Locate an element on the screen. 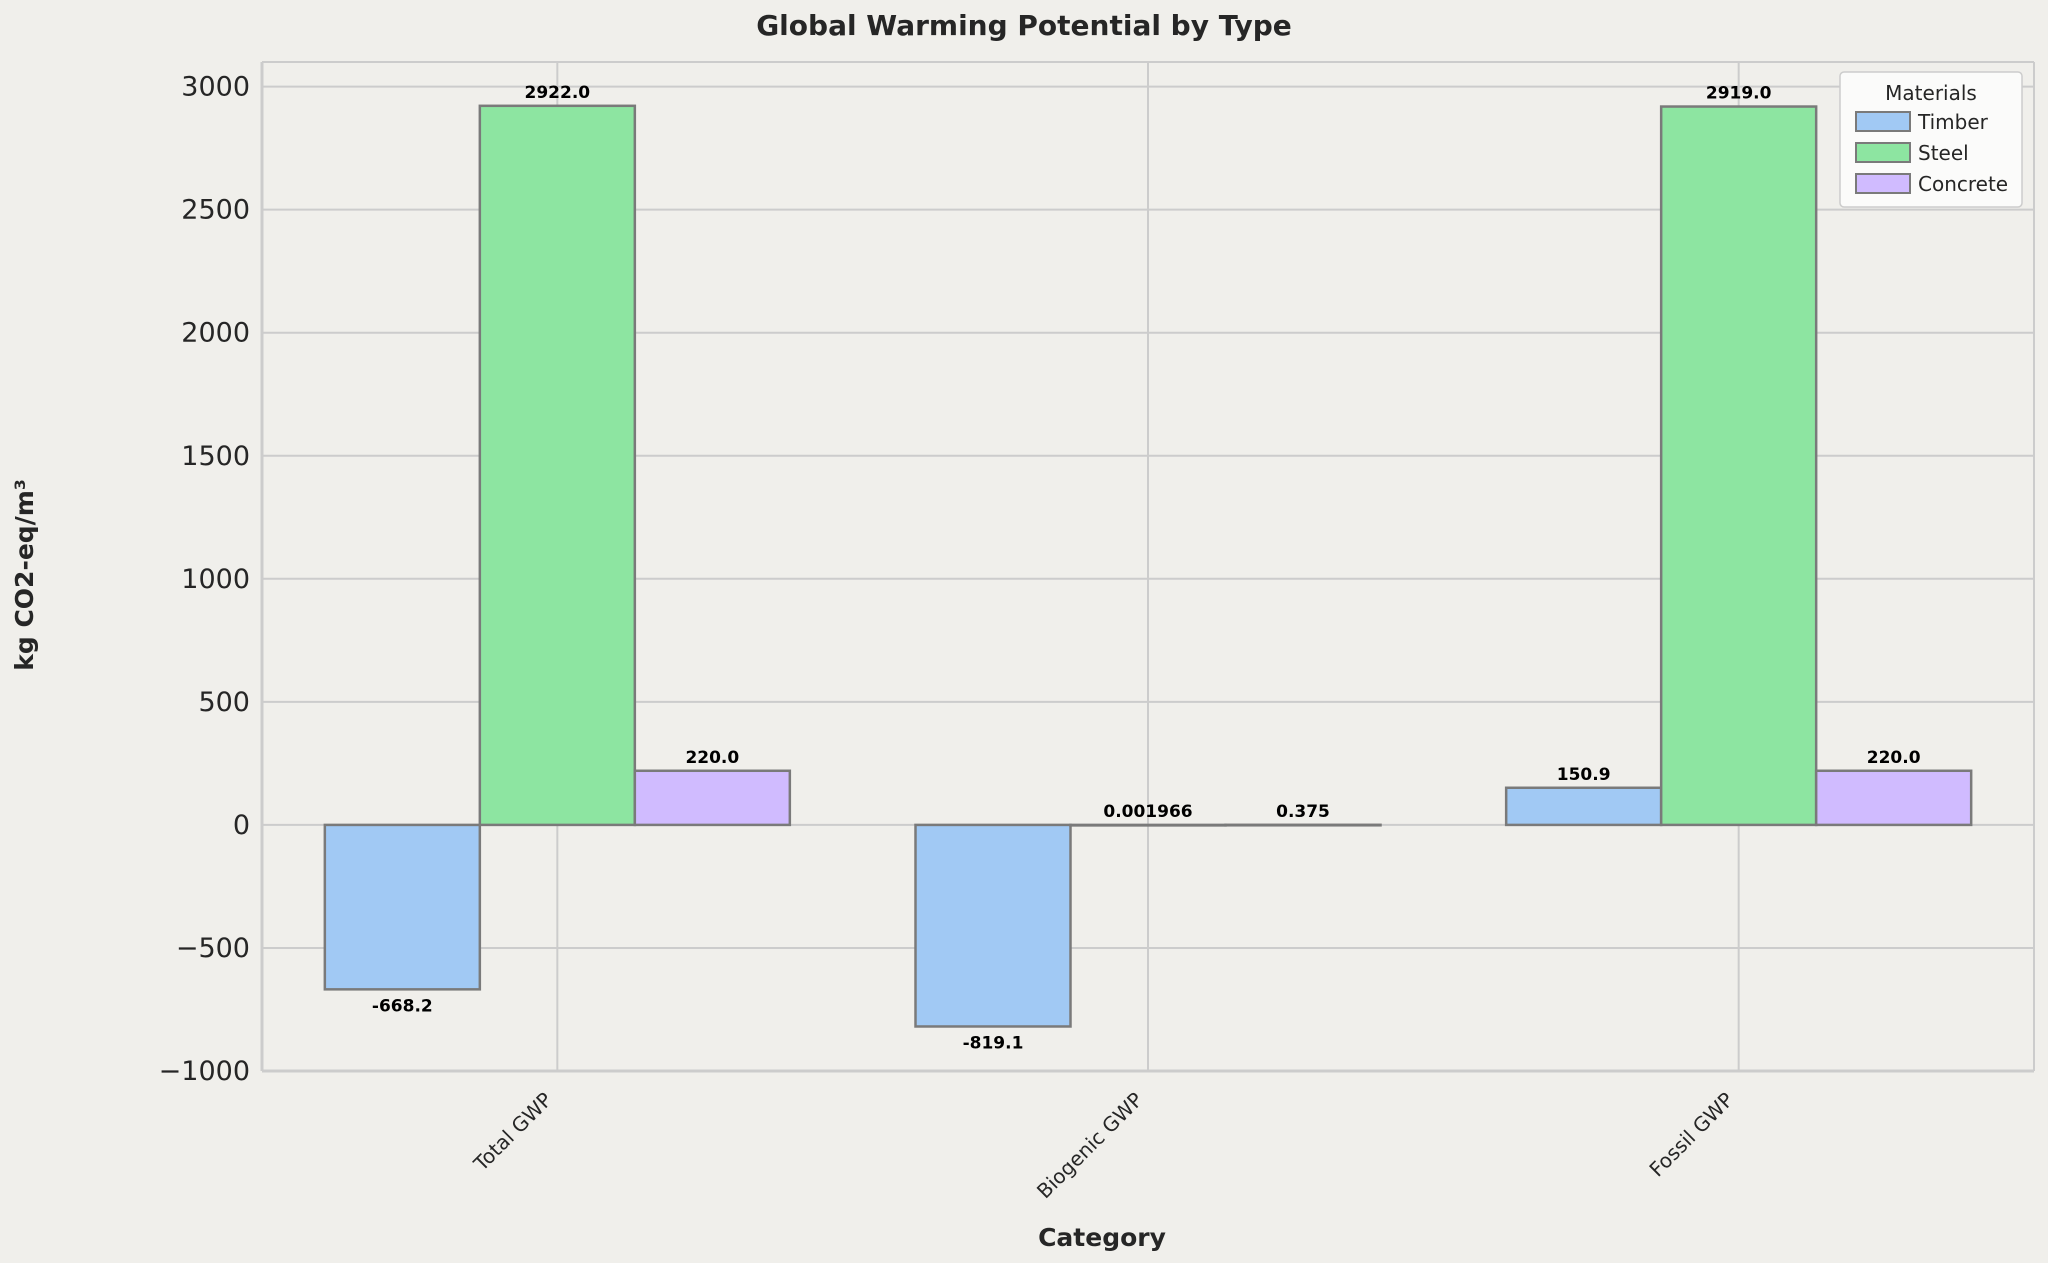 Image resolution: width=2048 pixels, height=1263 pixels. y-tick-label: 1500 is located at coordinates (215, 456).